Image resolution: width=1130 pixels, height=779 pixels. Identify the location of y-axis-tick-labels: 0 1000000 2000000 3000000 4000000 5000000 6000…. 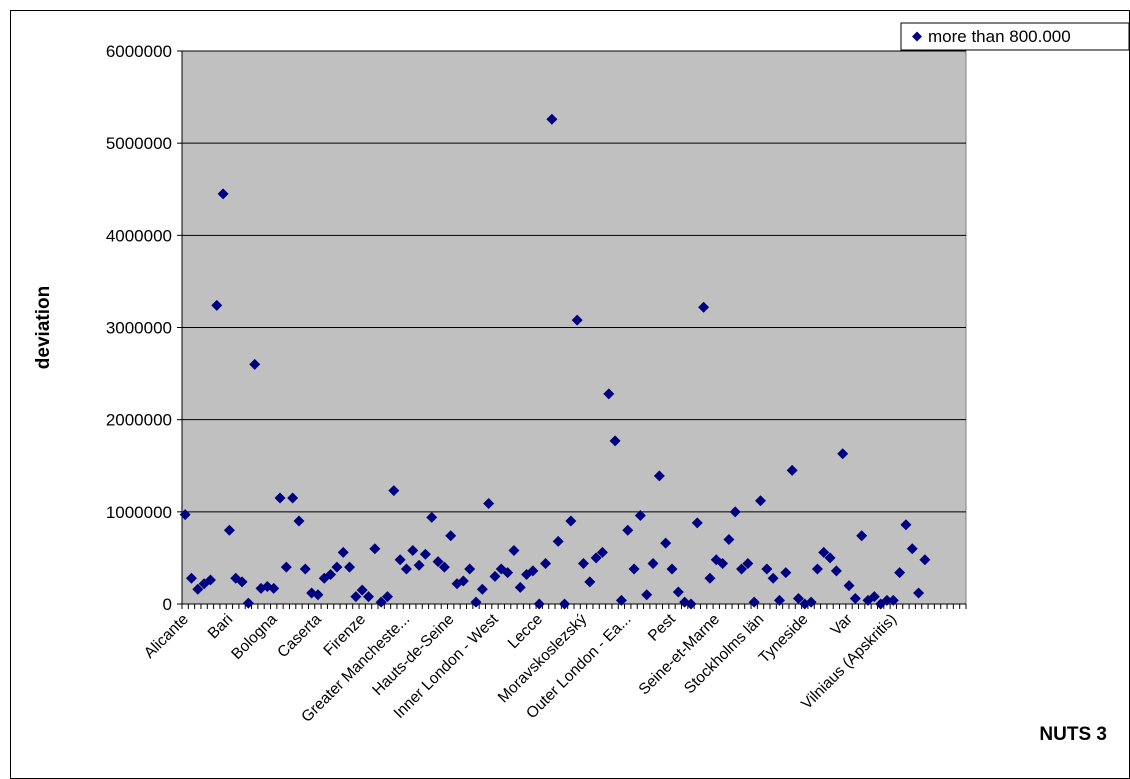
(139, 328).